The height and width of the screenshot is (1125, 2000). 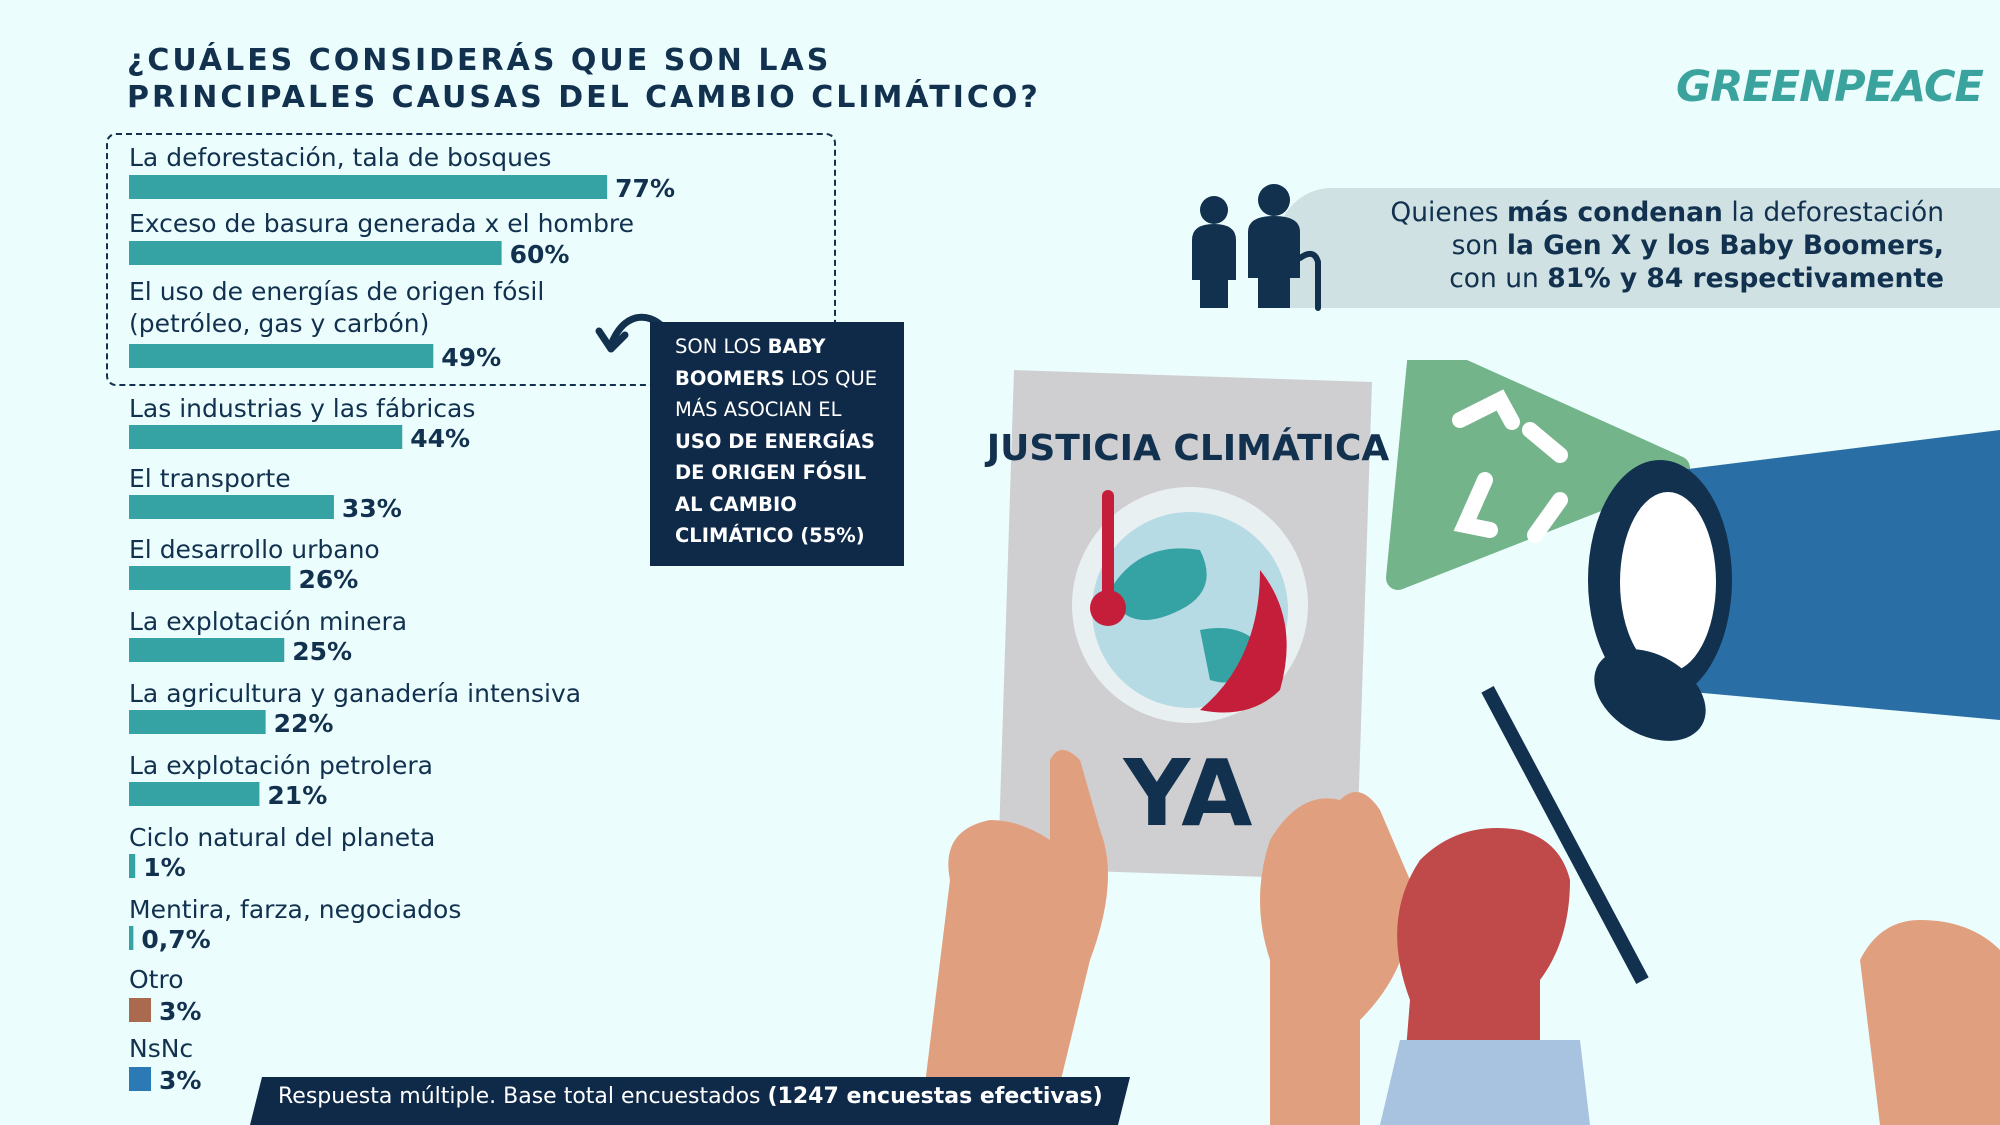 What do you see at coordinates (1256, 247) in the screenshot?
I see `elderly-people-icon` at bounding box center [1256, 247].